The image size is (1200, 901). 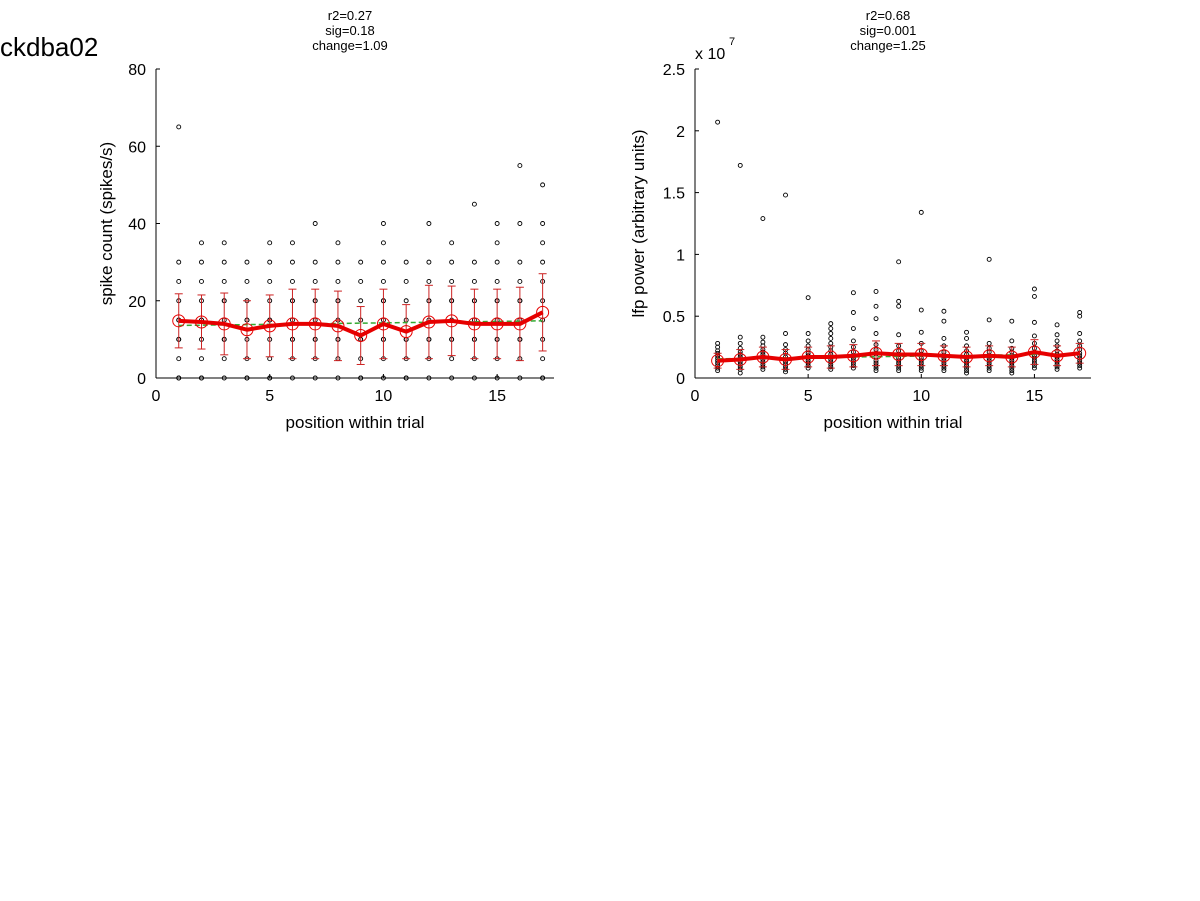 I want to click on x-tick-label: 15, so click(x=497, y=396).